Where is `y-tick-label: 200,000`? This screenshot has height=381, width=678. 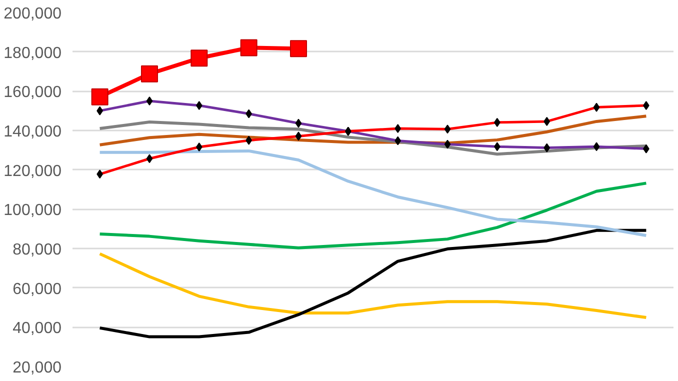 y-tick-label: 200,000 is located at coordinates (33, 14).